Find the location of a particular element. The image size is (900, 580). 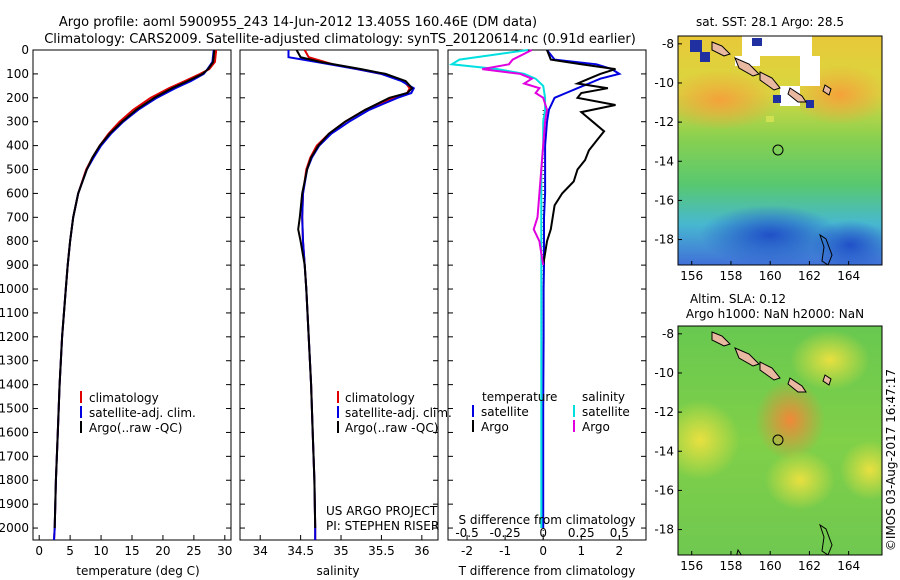

salinity-xlabel: salinity is located at coordinates (337, 571).